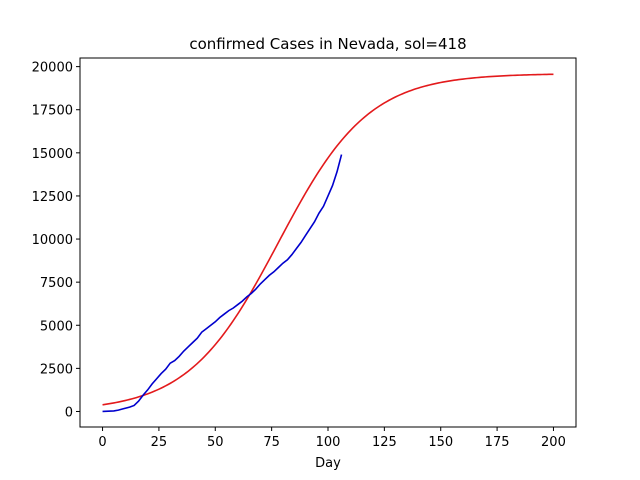 The image size is (640, 480). I want to click on x-axis: 0 25 50 75 100 125 150 175 200, so click(332, 438).